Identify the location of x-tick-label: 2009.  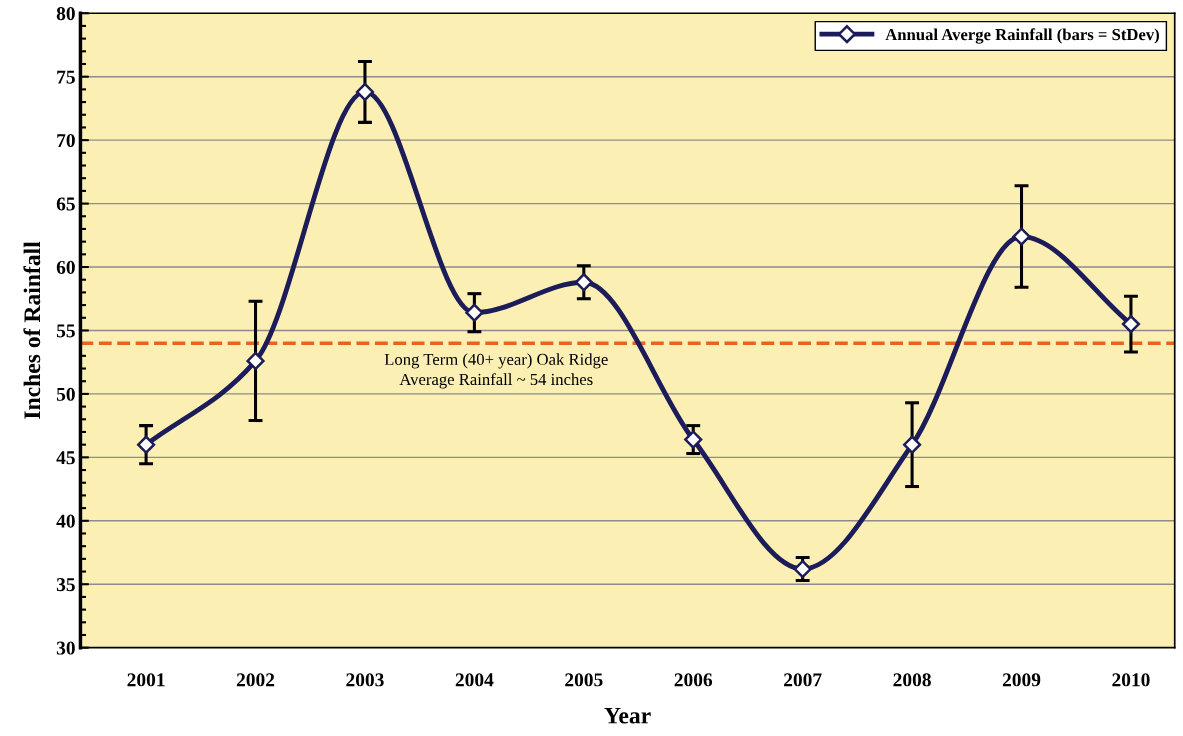
(1021, 680).